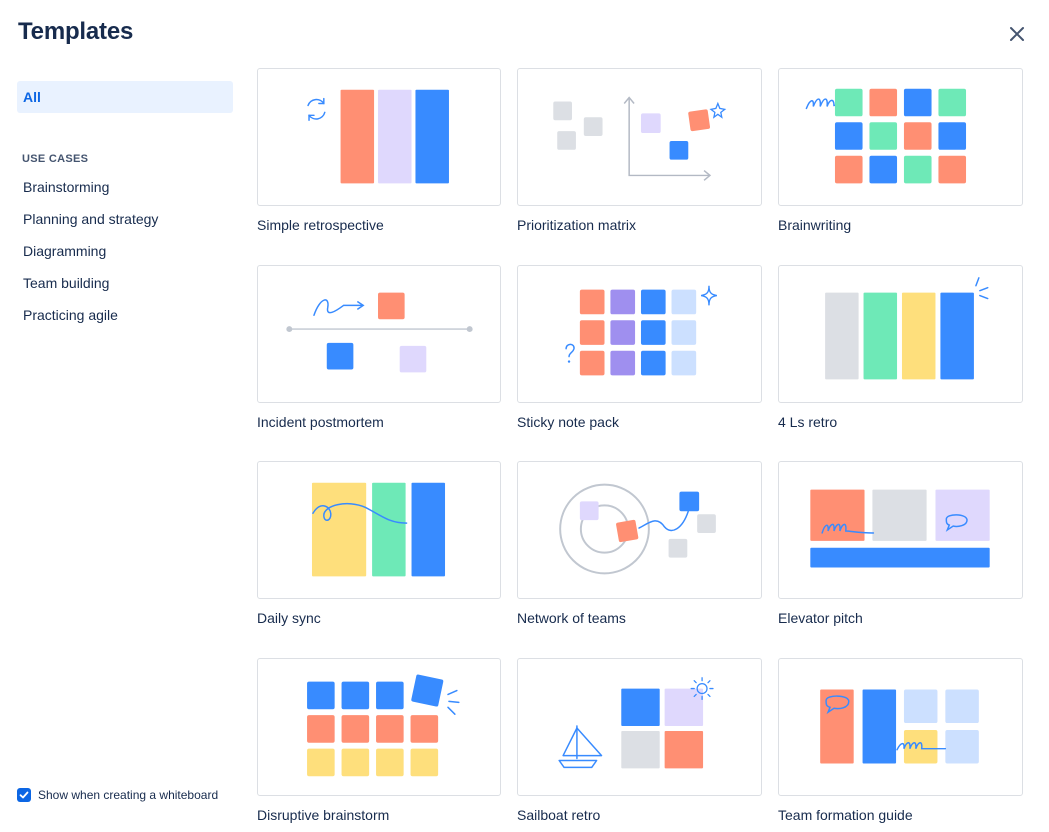 The image size is (1049, 832). Describe the element at coordinates (55, 159) in the screenshot. I see `use-cases-heading: USE CASES` at that location.